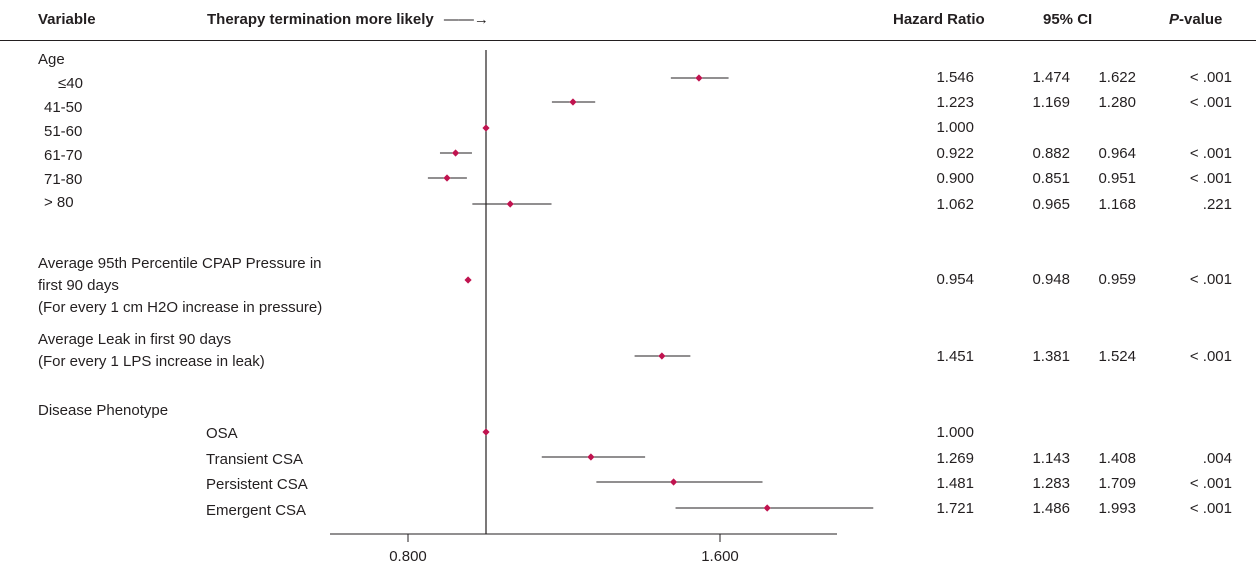 This screenshot has width=1256, height=567. Describe the element at coordinates (1117, 204) in the screenshot. I see `ci-upper: 1.168` at that location.